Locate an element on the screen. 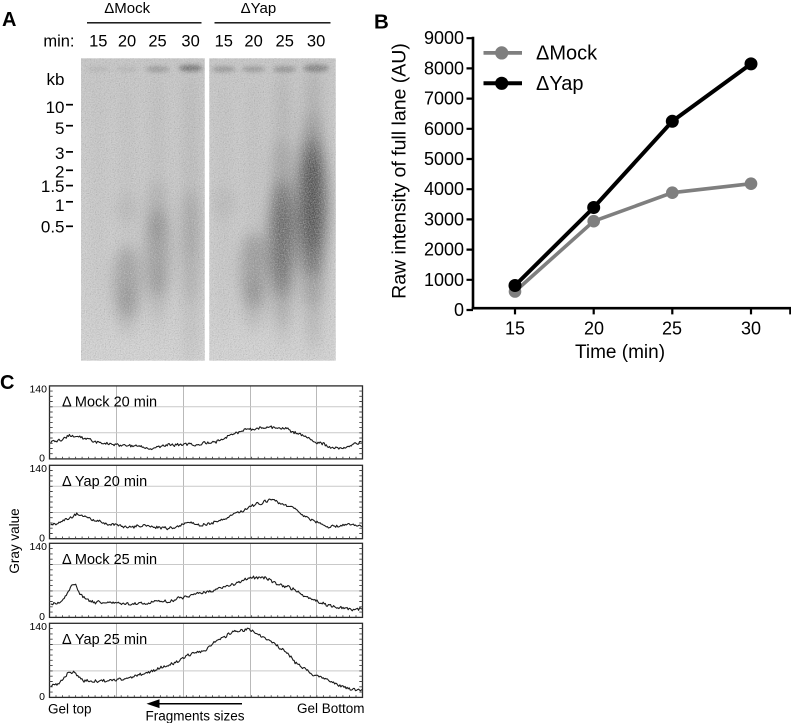 This screenshot has height=723, width=791. svg-text: 3 is located at coordinates (59, 153).